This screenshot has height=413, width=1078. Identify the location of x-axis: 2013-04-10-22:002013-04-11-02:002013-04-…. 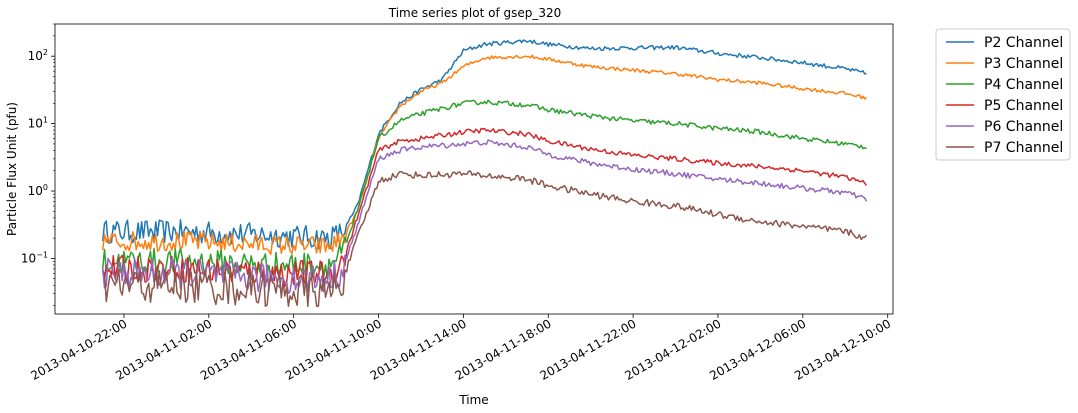
(460, 348).